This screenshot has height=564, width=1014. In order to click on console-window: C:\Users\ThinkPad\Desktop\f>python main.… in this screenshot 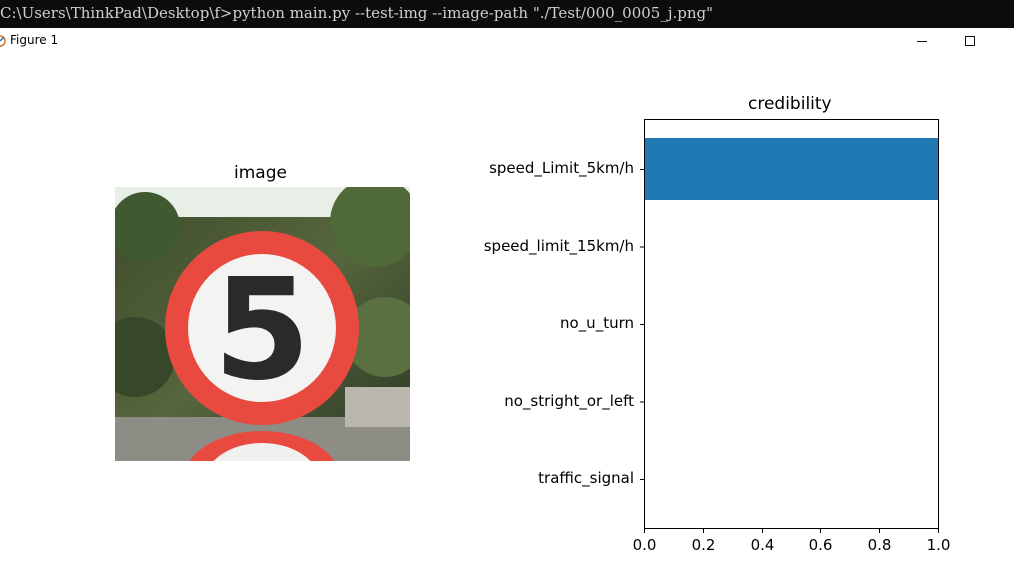, I will do `click(507, 14)`.